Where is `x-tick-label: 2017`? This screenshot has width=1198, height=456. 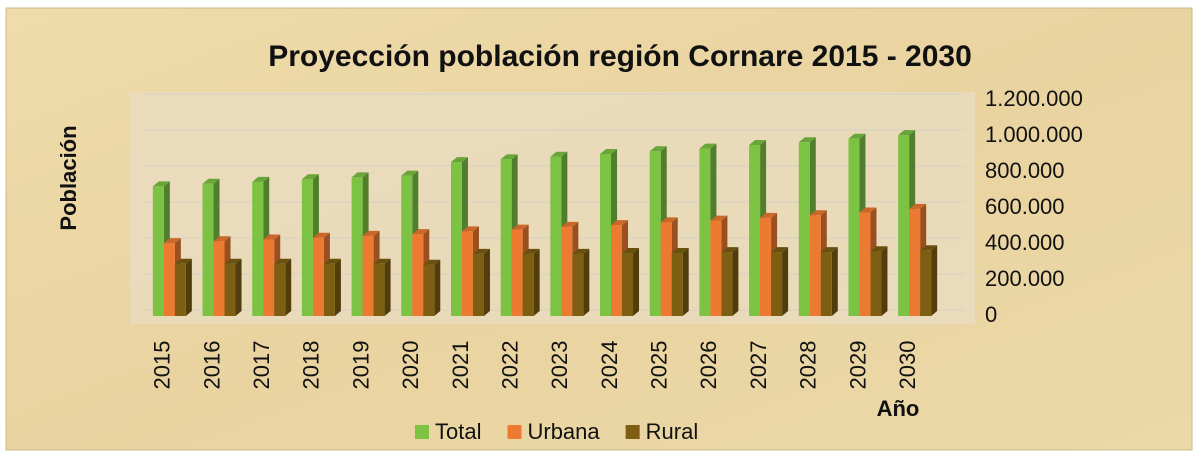 x-tick-label: 2017 is located at coordinates (261, 365).